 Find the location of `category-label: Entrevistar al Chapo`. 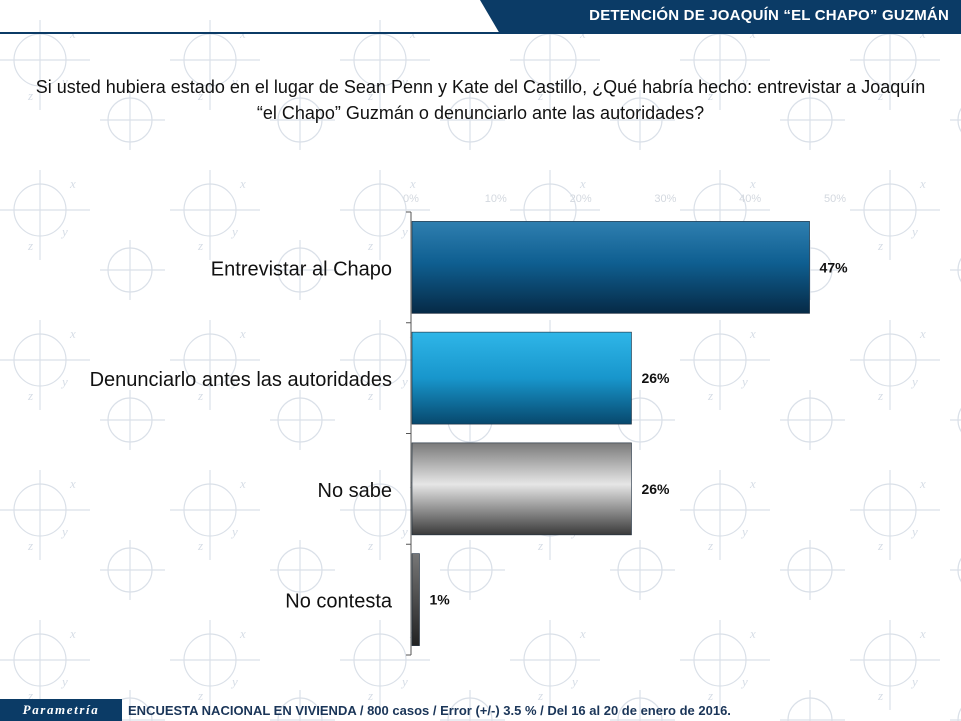

category-label: Entrevistar al Chapo is located at coordinates (301, 269).